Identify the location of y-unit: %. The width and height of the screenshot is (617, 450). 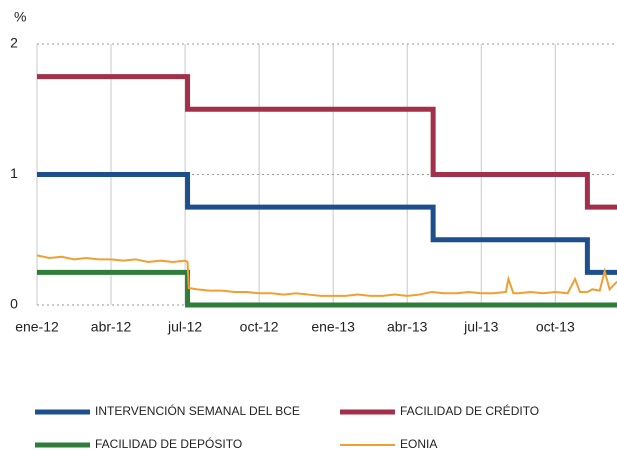
(20, 17).